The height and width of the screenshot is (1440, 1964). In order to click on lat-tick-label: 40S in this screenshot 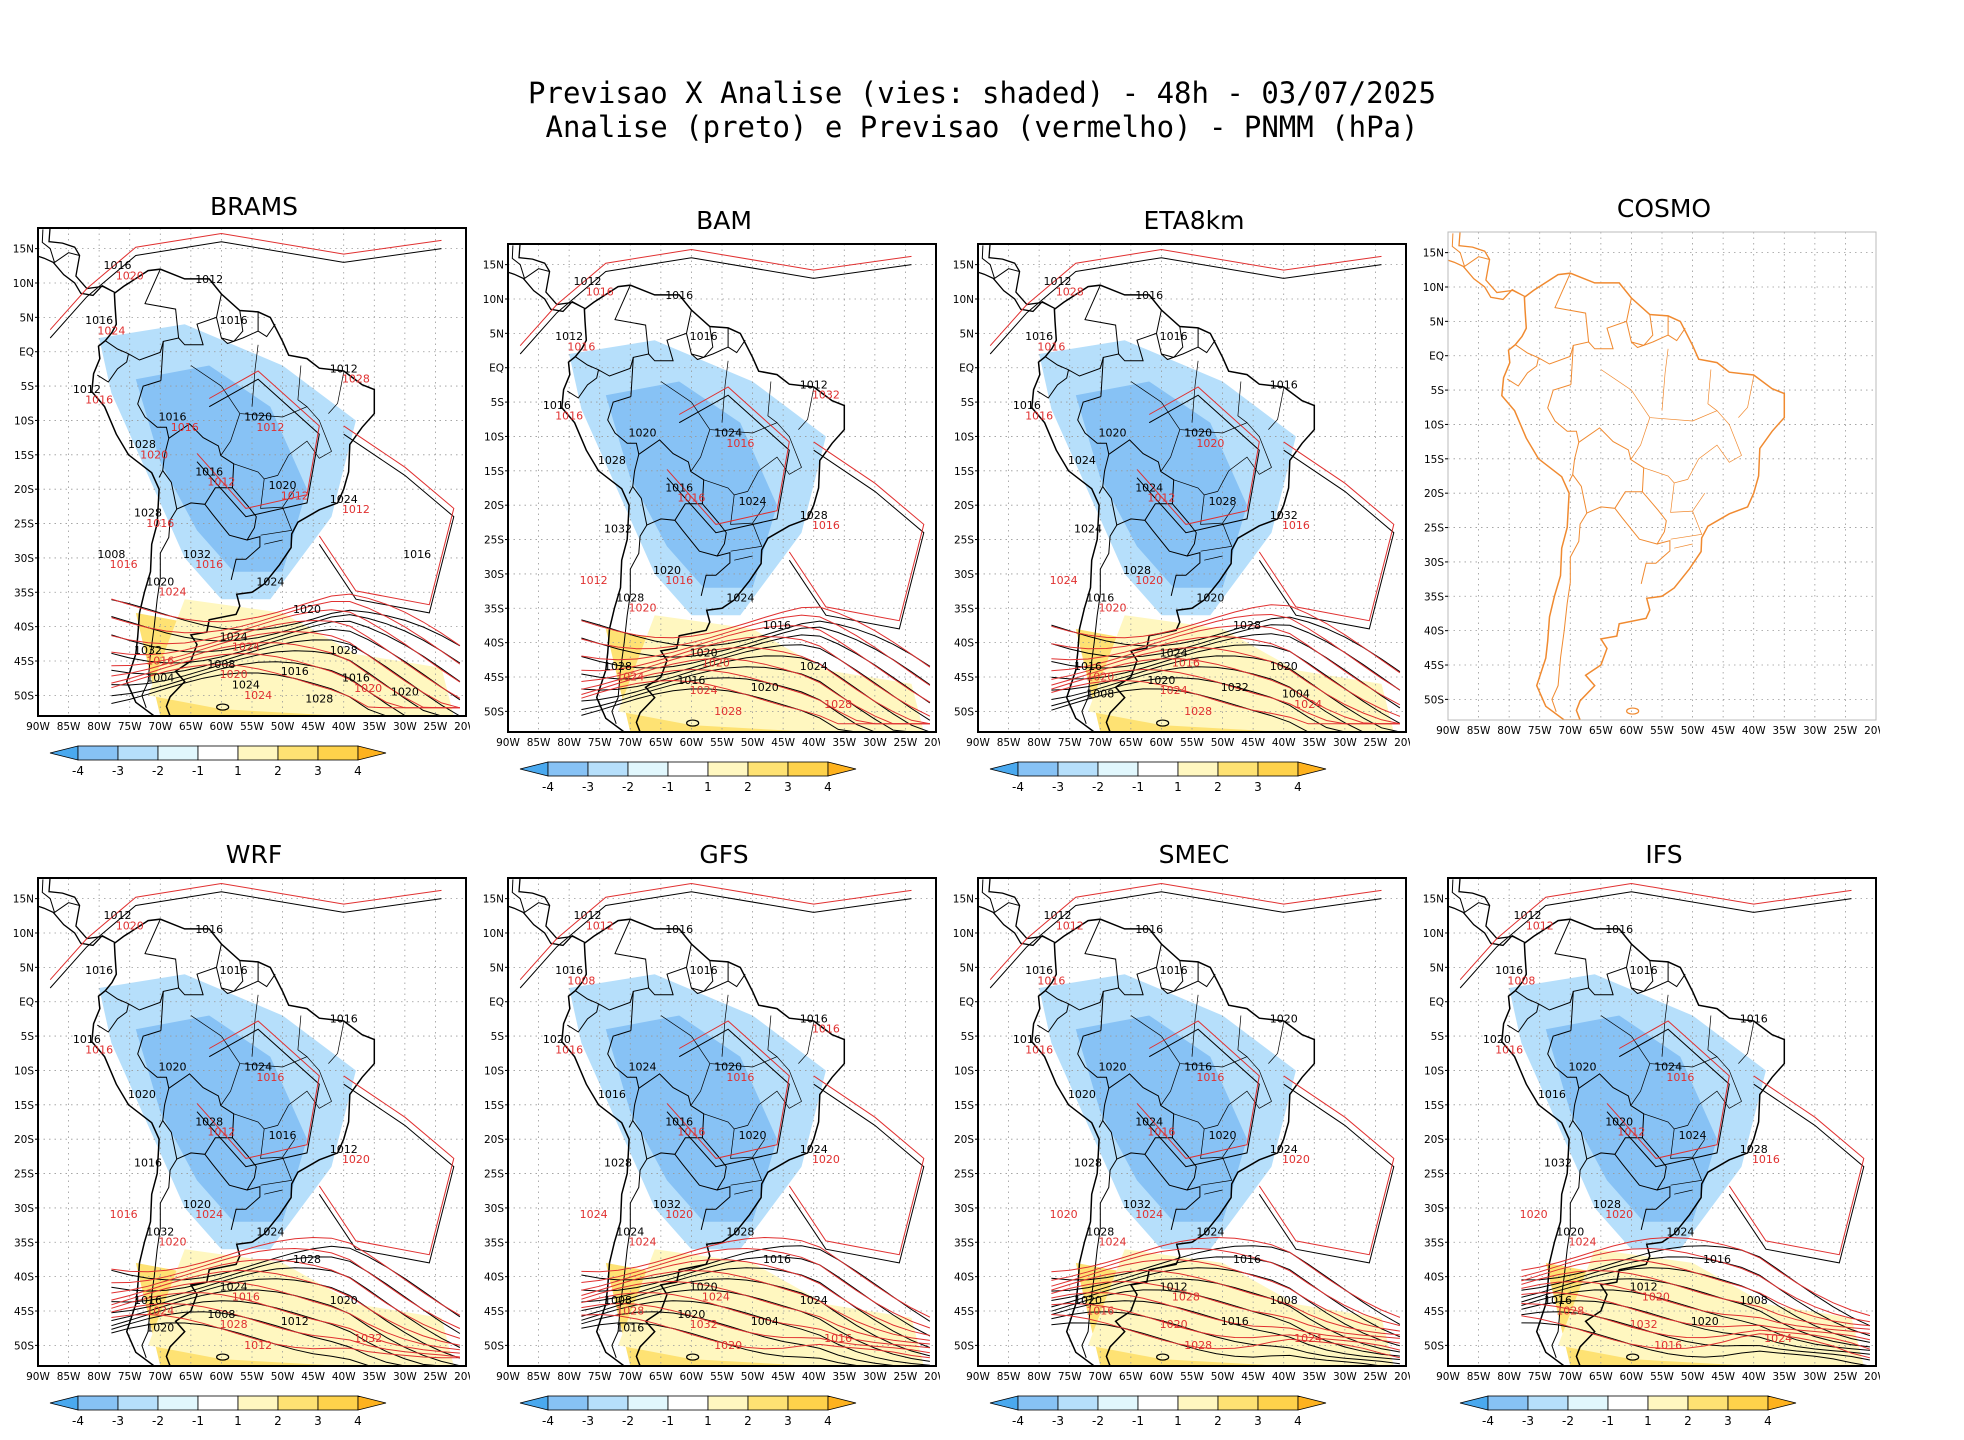, I will do `click(494, 644)`.